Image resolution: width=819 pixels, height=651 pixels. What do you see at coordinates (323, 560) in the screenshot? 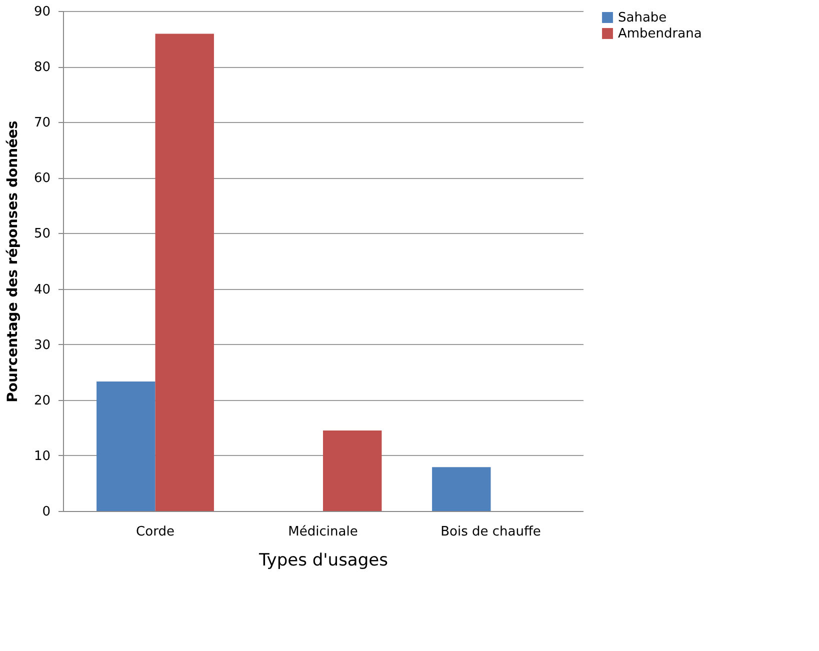
I see `x-axis-title: Types d'usages` at bounding box center [323, 560].